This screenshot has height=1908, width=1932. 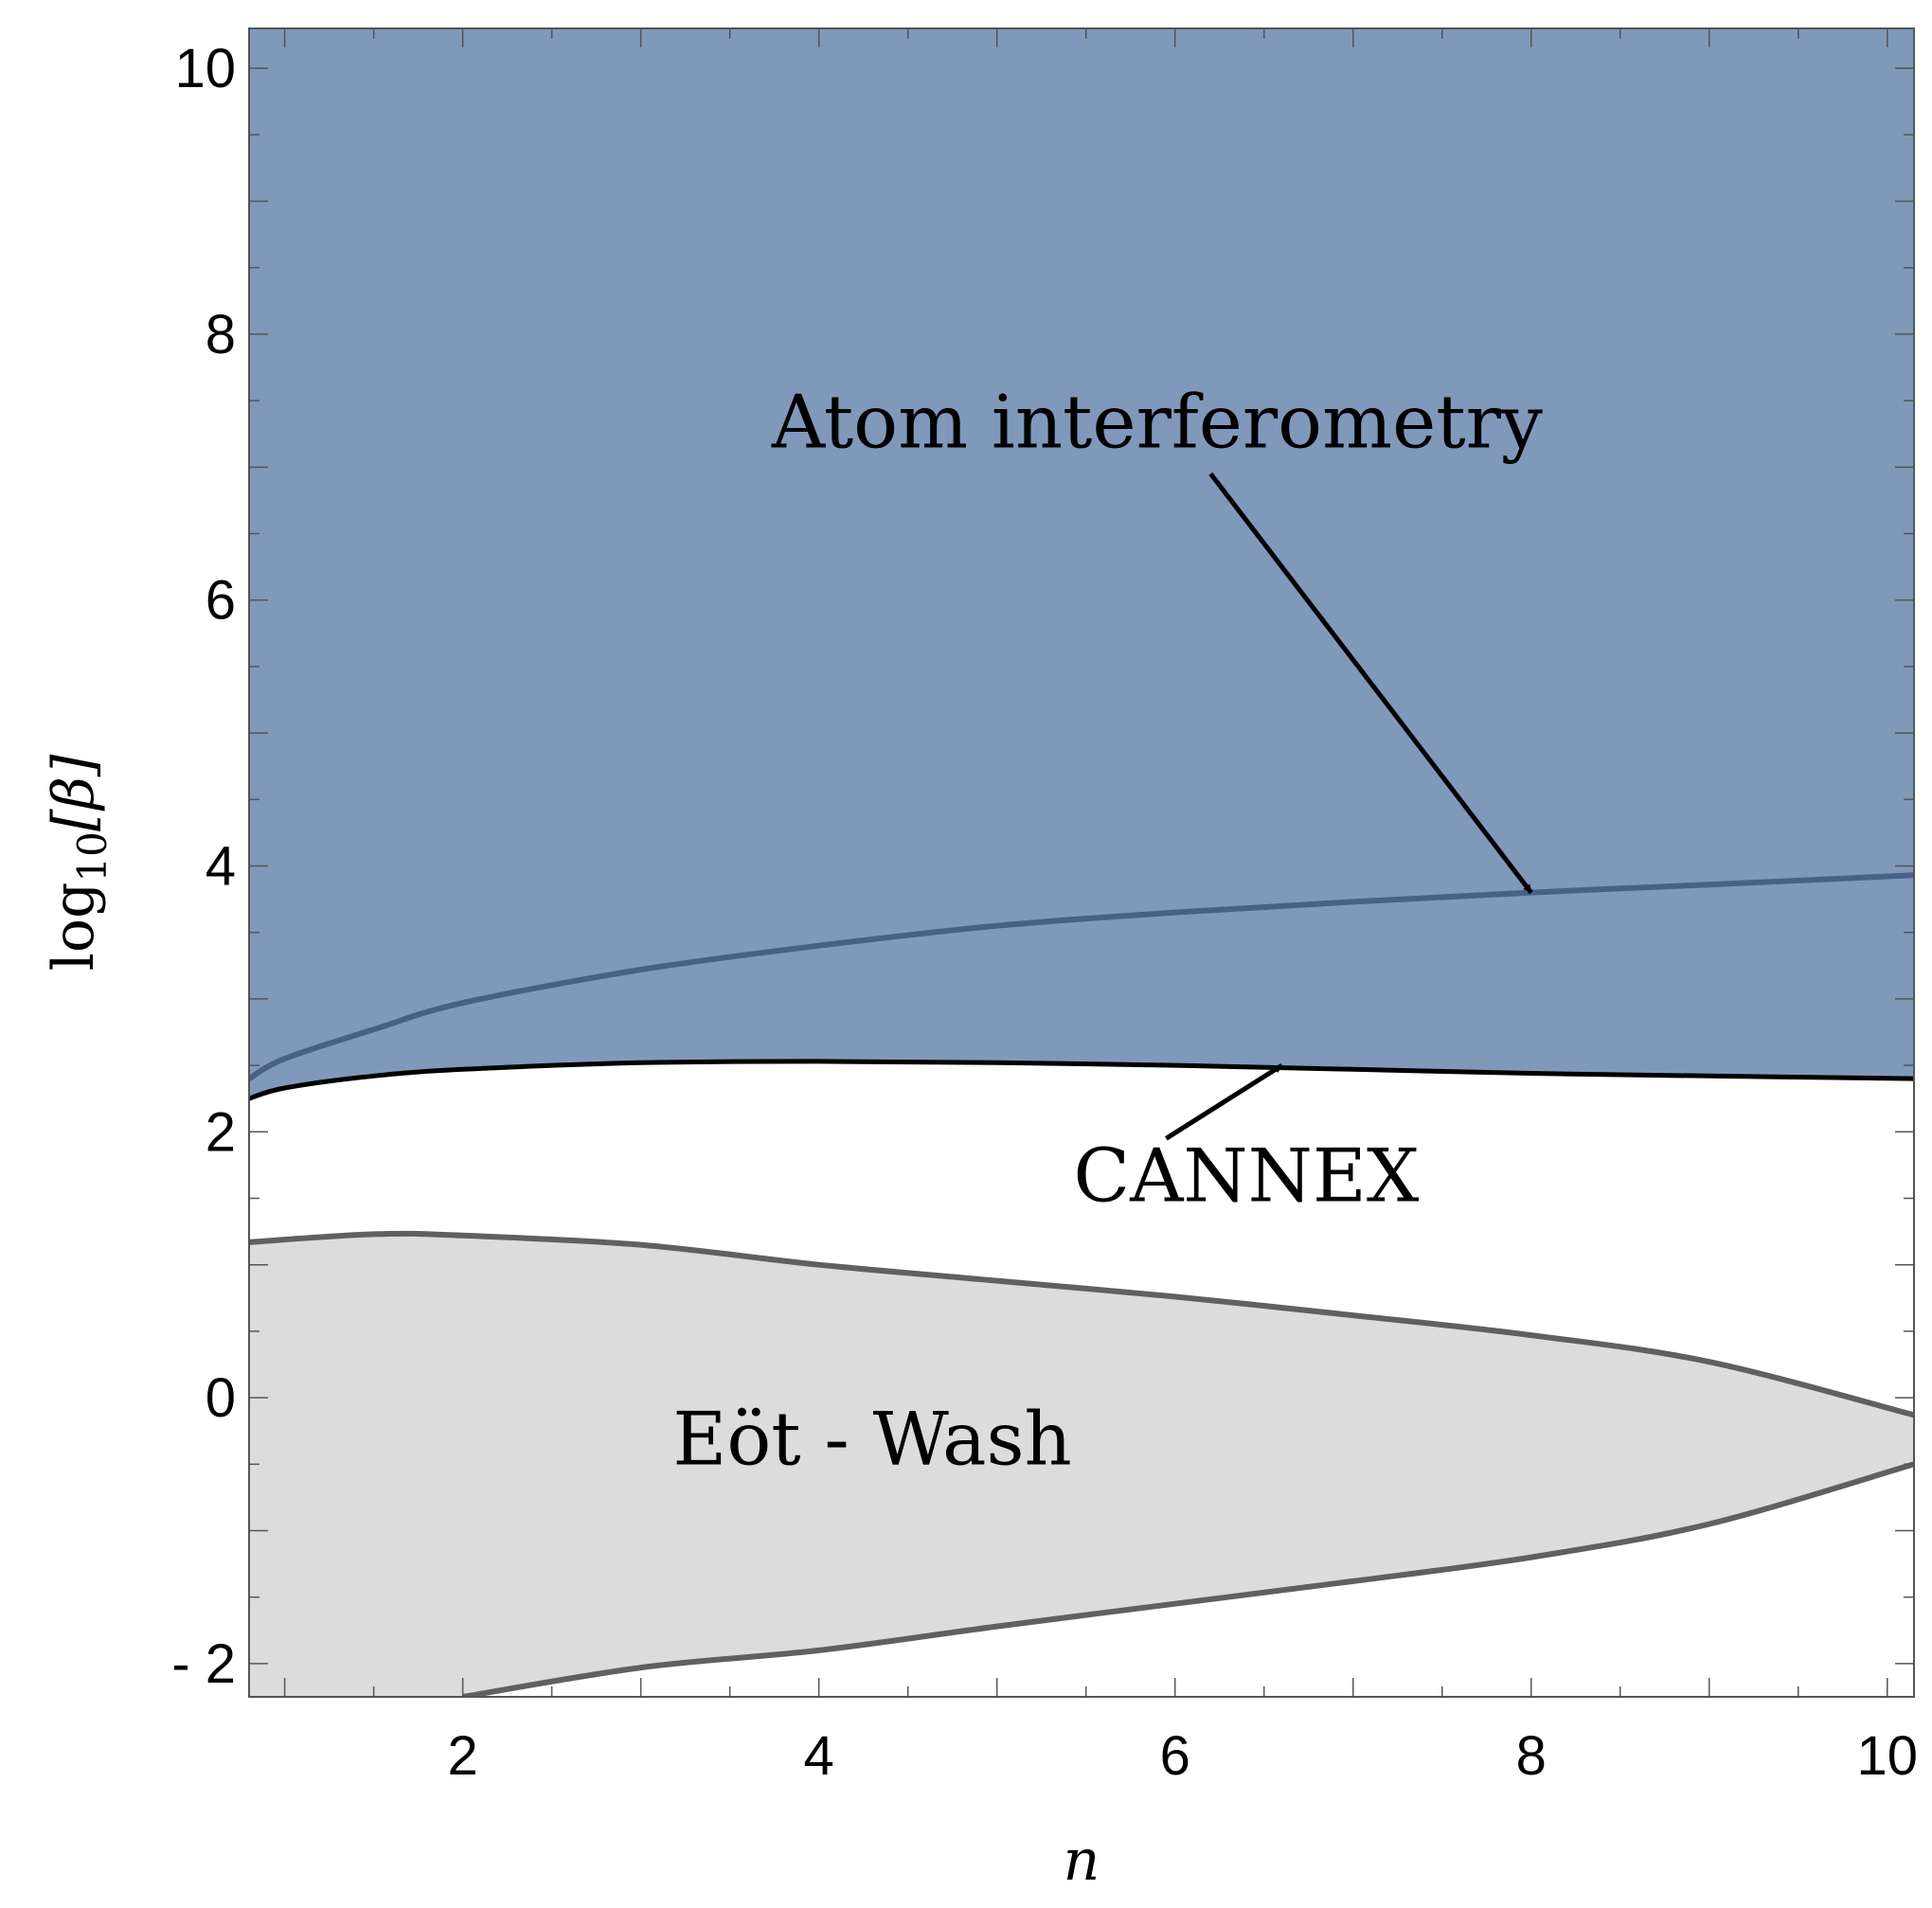 What do you see at coordinates (871, 1439) in the screenshot?
I see `label-e-t-wash: Eöt - Wash` at bounding box center [871, 1439].